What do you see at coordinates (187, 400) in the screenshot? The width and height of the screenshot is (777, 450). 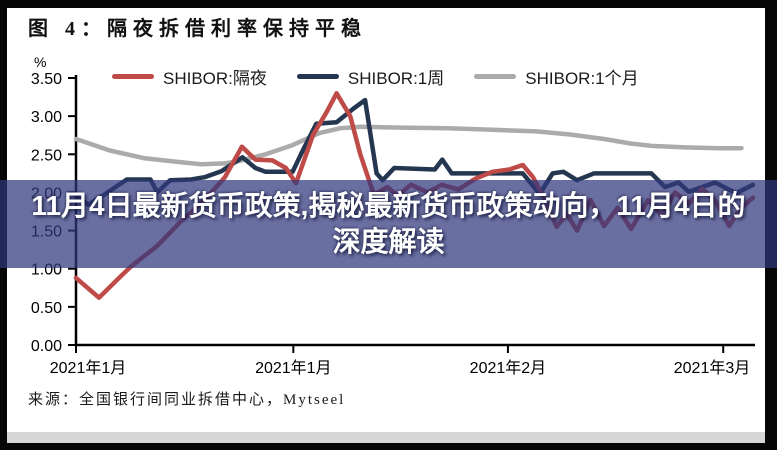 I see `source-note: 来源：全国银行间同业拆借中心，Mytseel` at bounding box center [187, 400].